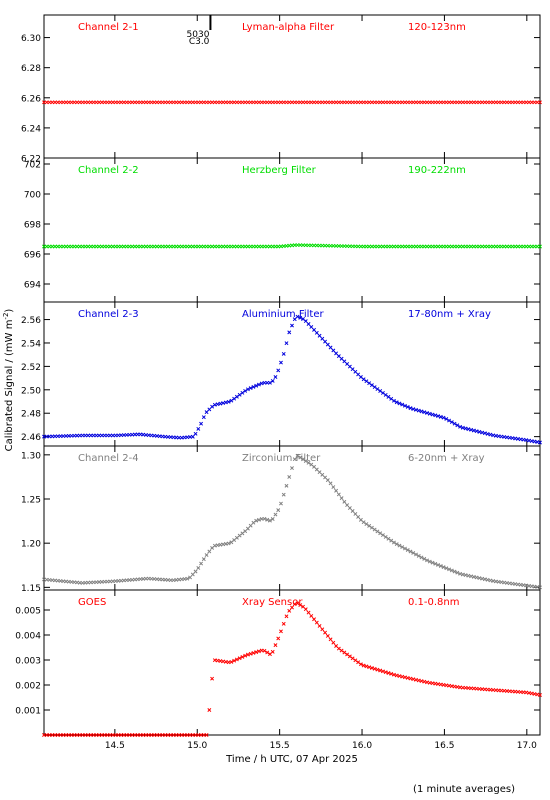 Image resolution: width=550 pixels, height=800 pixels. What do you see at coordinates (108, 170) in the screenshot?
I see `channel-label: Channel 2-2` at bounding box center [108, 170].